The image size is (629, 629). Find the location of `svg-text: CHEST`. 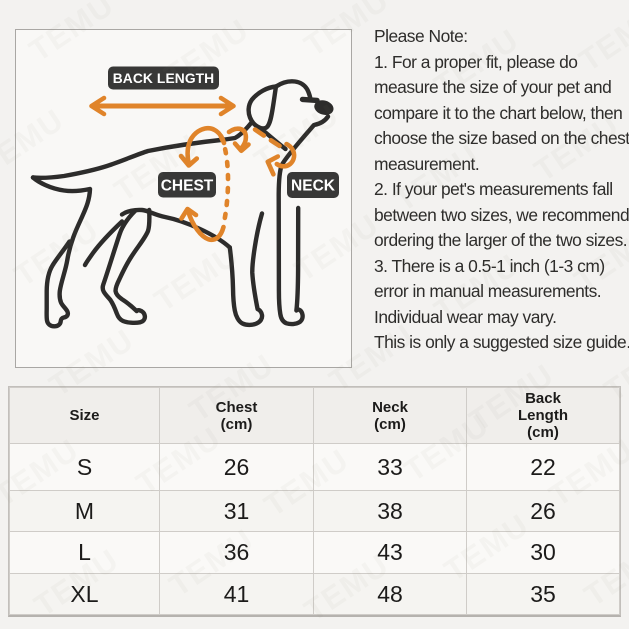

svg-text: CHEST is located at coordinates (187, 186).